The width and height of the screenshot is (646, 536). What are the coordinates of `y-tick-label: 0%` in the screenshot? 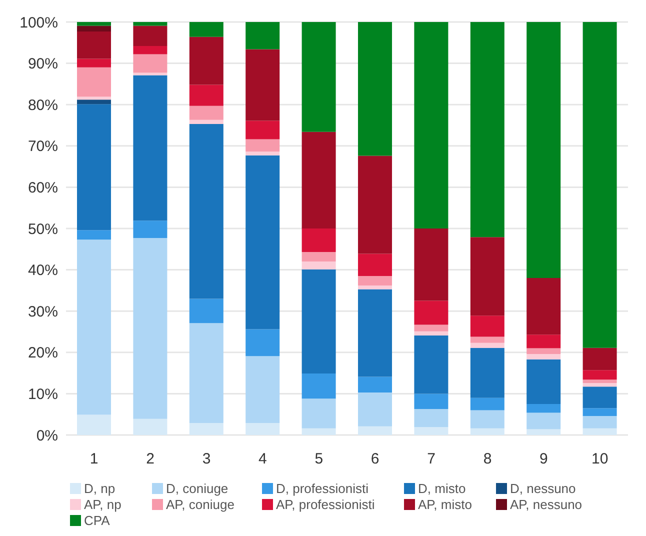 It's located at (47, 435).